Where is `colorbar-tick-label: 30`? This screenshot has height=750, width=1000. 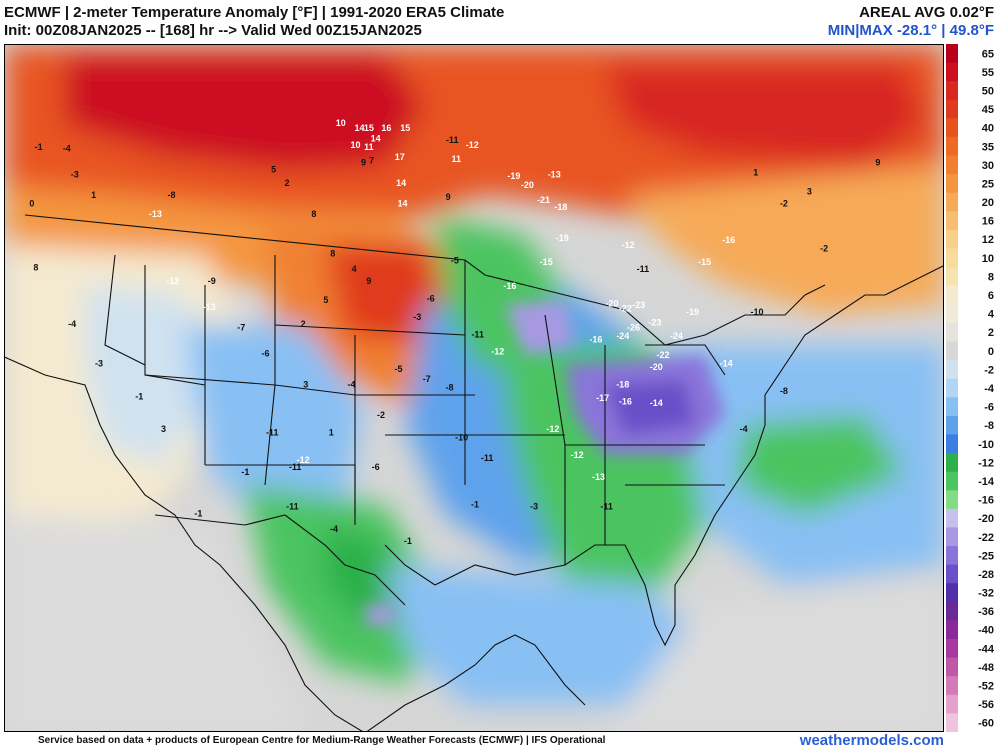 colorbar-tick-label: 30 is located at coordinates (988, 166).